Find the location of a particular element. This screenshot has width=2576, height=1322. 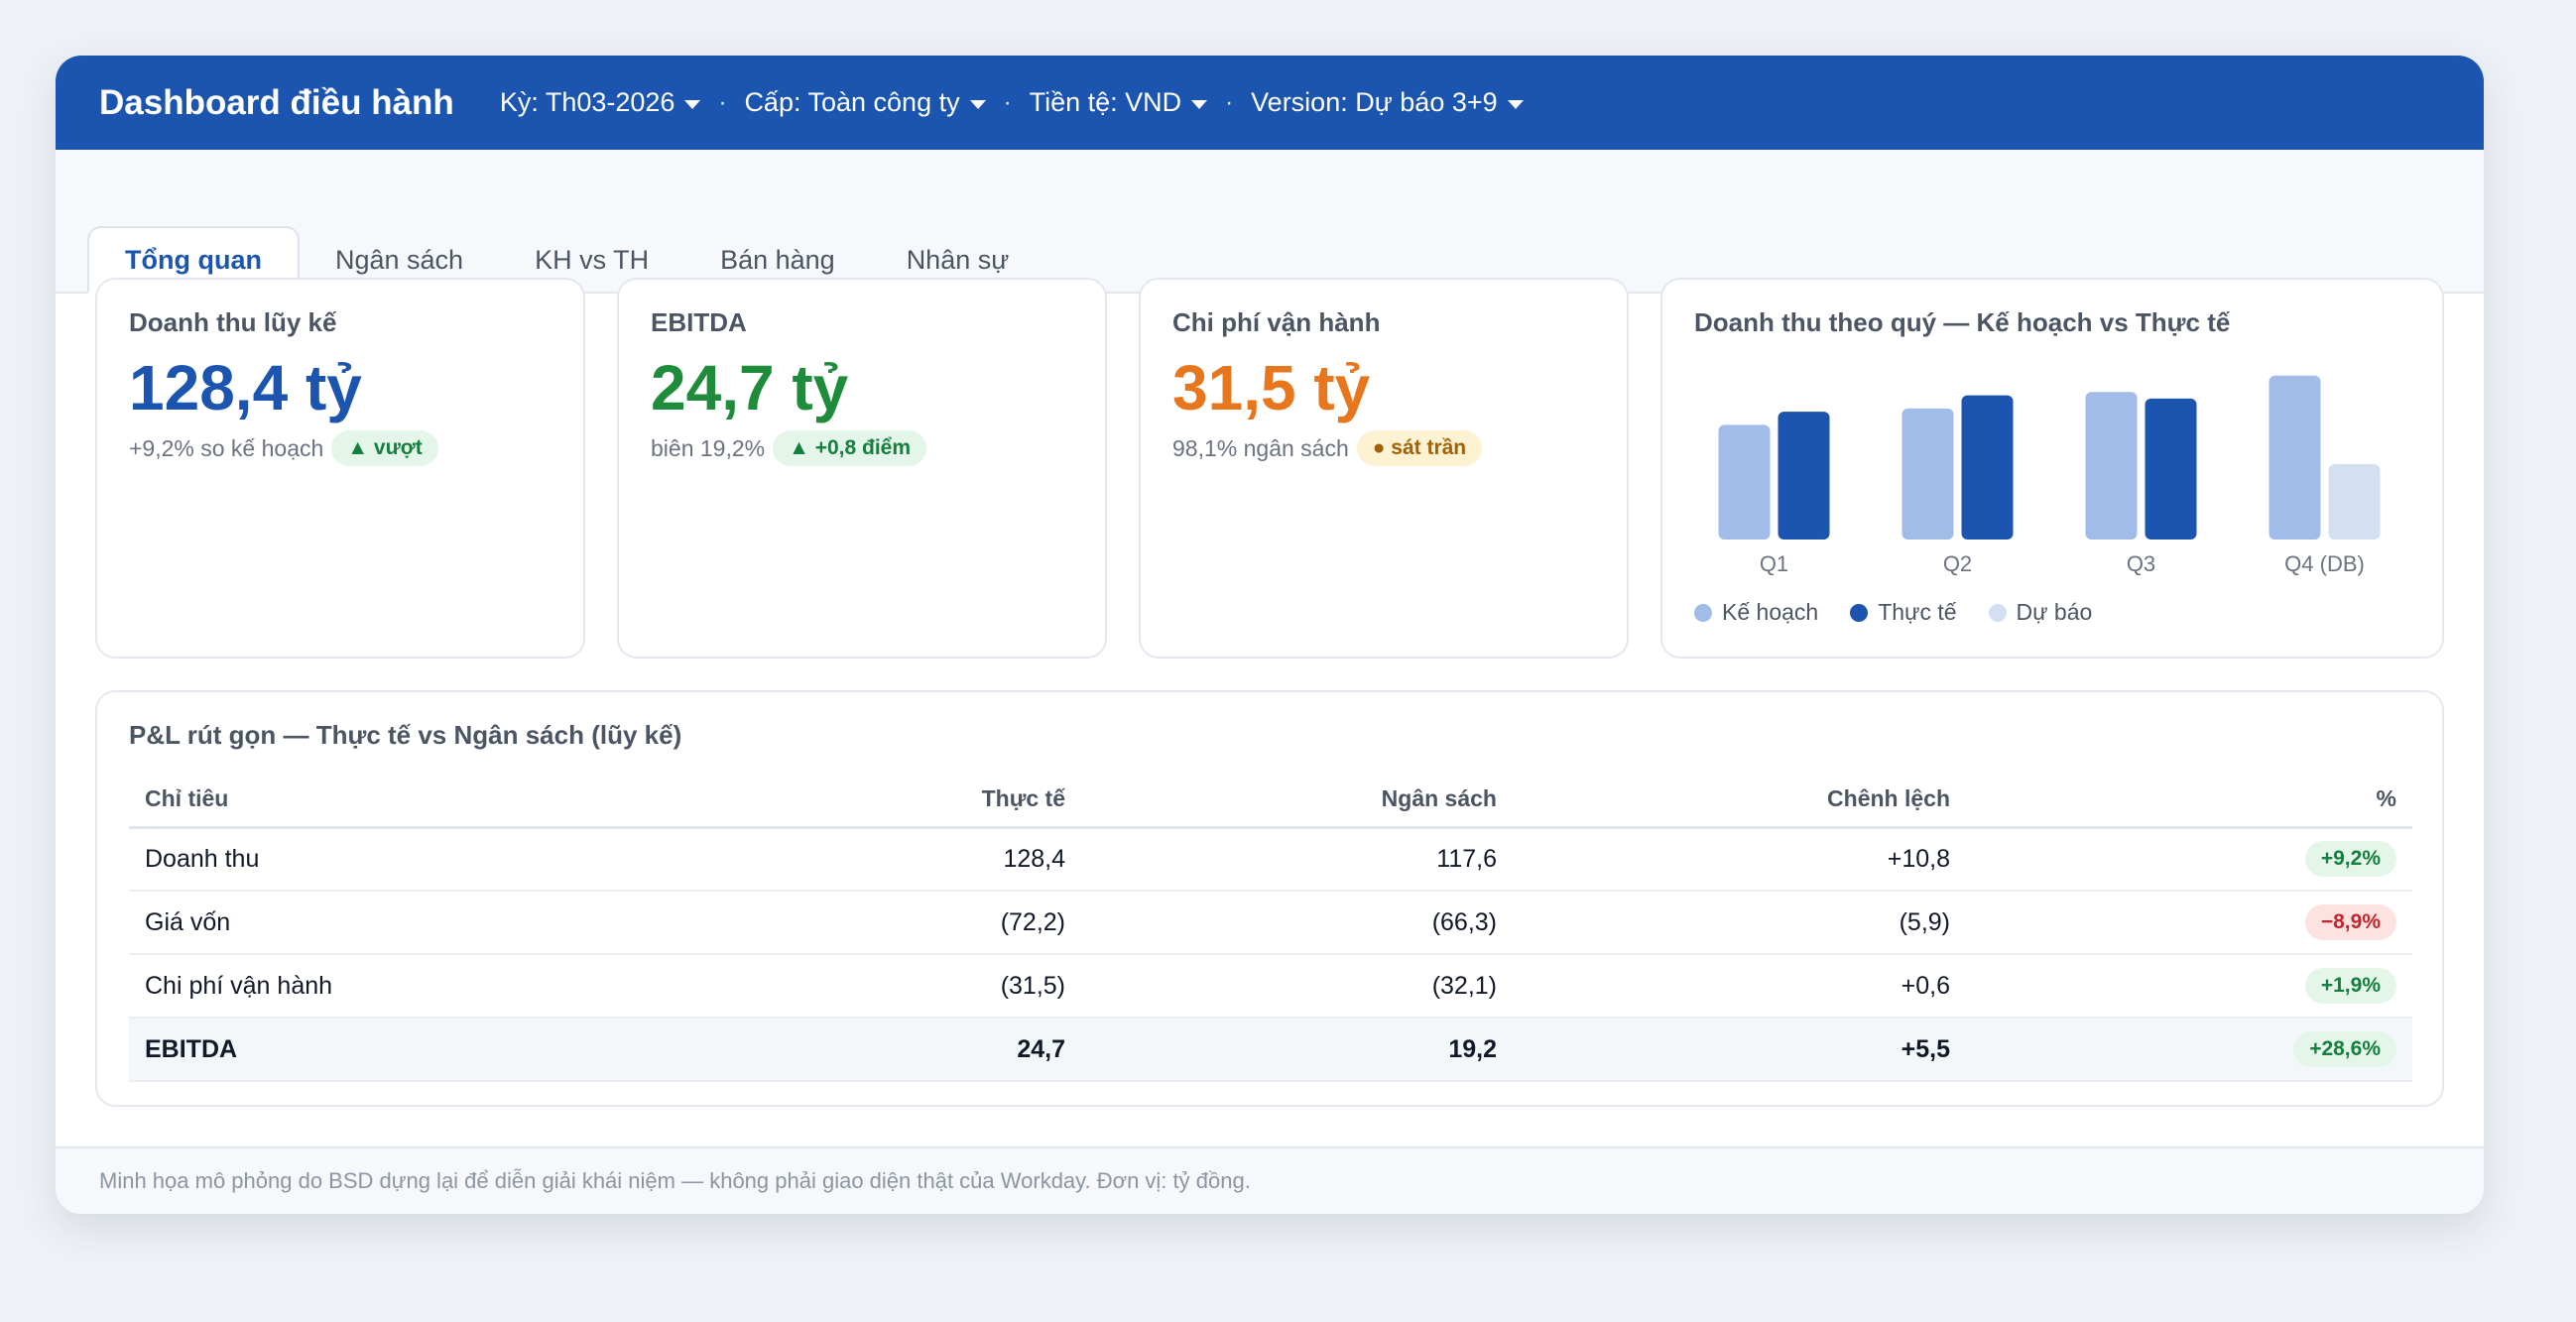

legend-label: Dự báo is located at coordinates (2054, 612).